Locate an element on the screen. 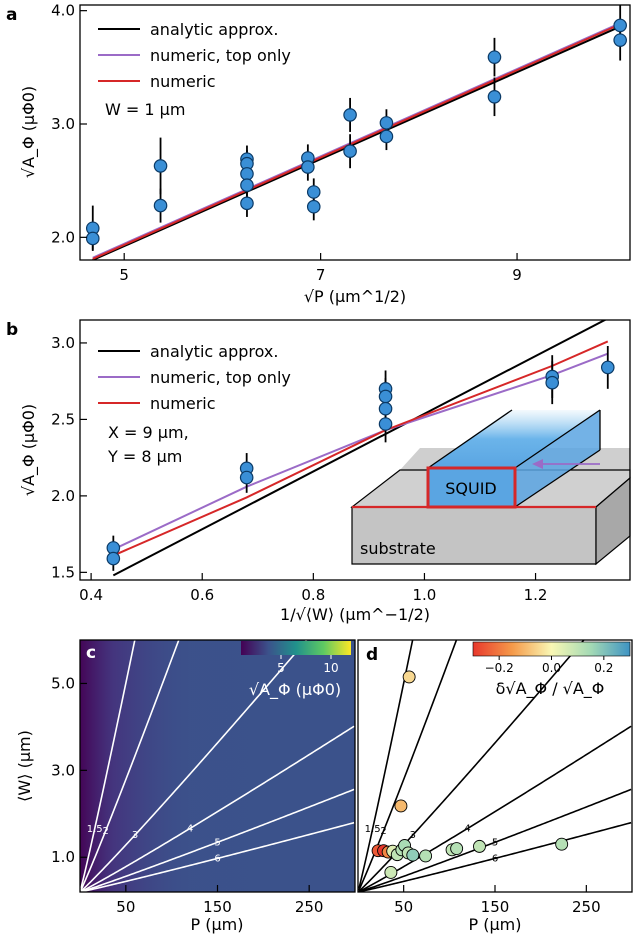 This screenshot has width=634, height=941. d-cbtick-label-2: 0.2 is located at coordinates (603, 668).